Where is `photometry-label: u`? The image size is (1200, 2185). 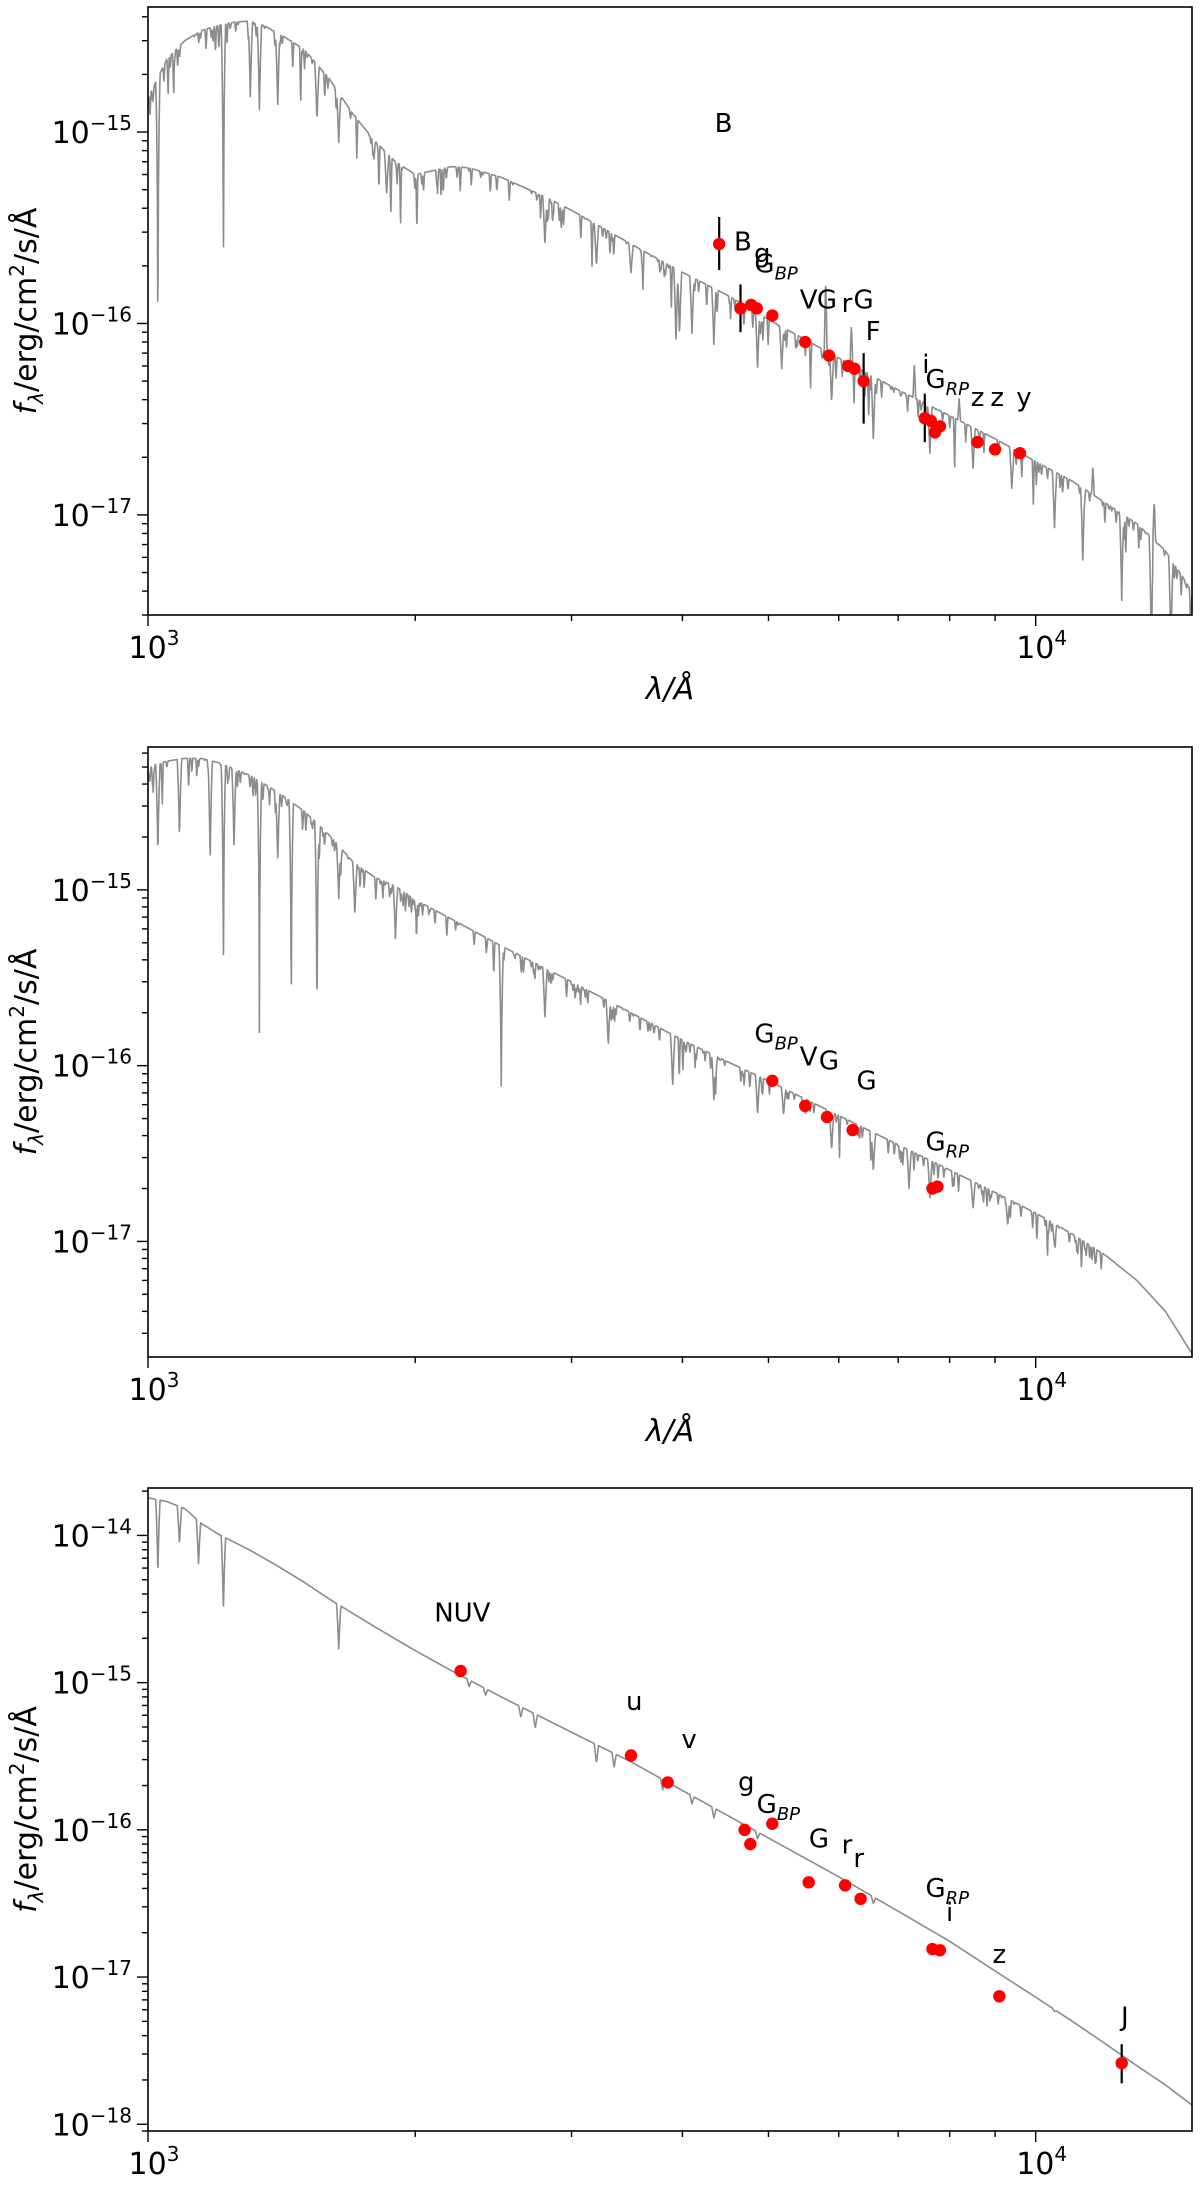
photometry-label: u is located at coordinates (634, 1702).